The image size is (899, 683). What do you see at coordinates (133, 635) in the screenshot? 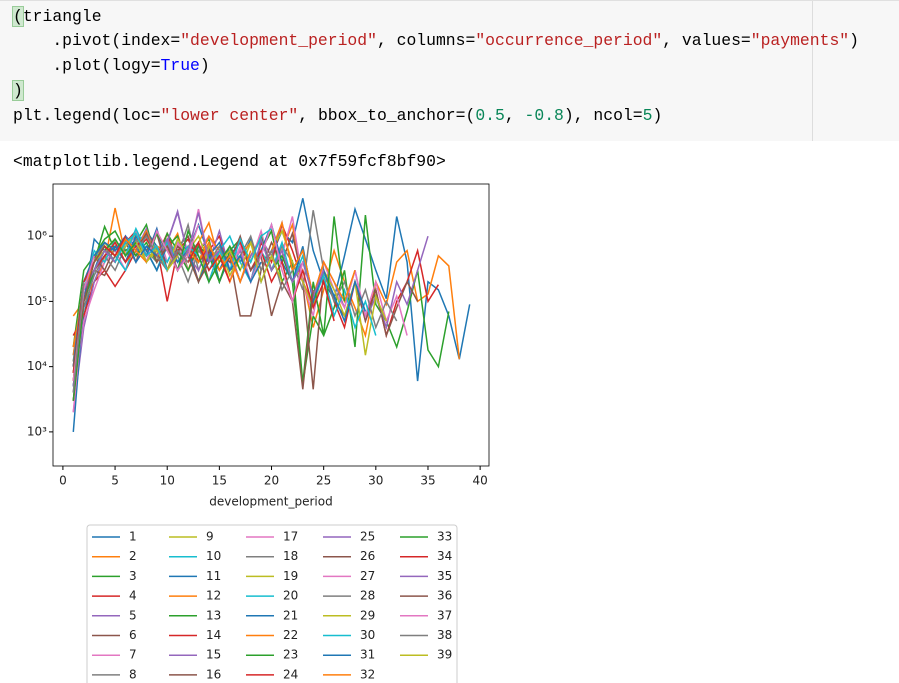
I see `legend-label: 6` at bounding box center [133, 635].